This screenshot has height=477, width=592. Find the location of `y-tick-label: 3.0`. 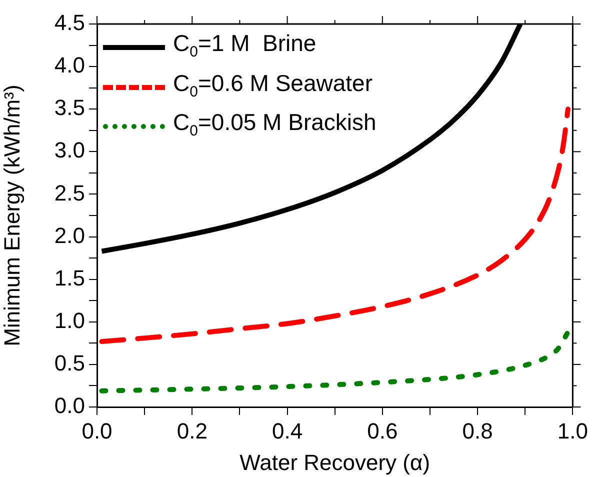

y-tick-label: 3.0 is located at coordinates (69, 150).